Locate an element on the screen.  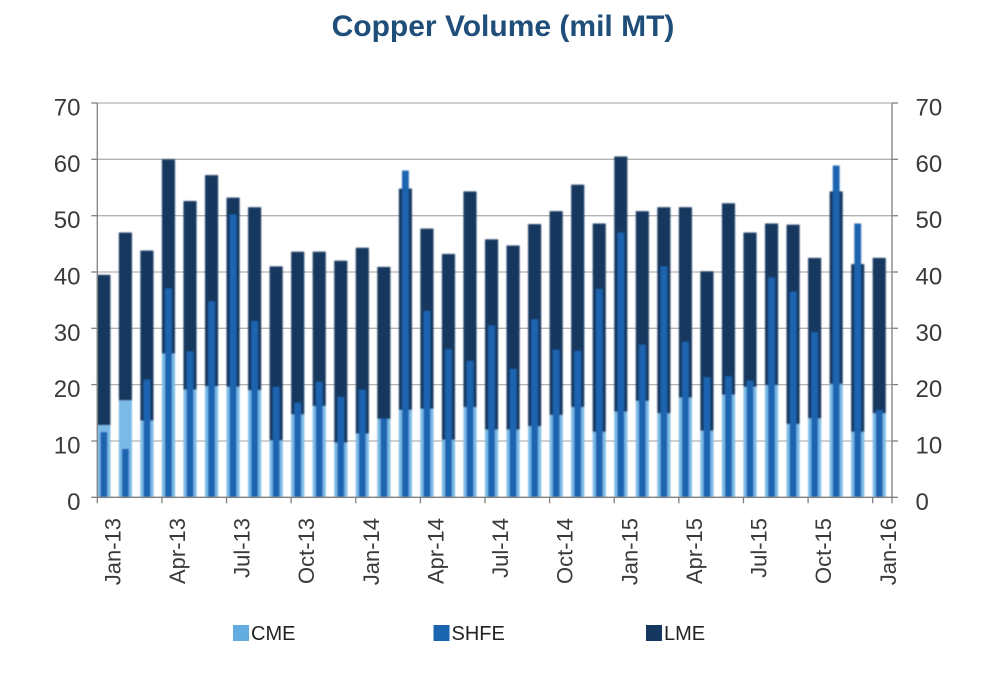
svg-text: Jul-14 is located at coordinates (500, 548).